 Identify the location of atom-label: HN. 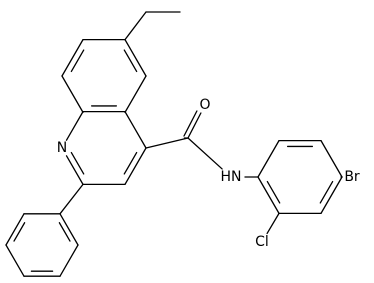
(231, 177).